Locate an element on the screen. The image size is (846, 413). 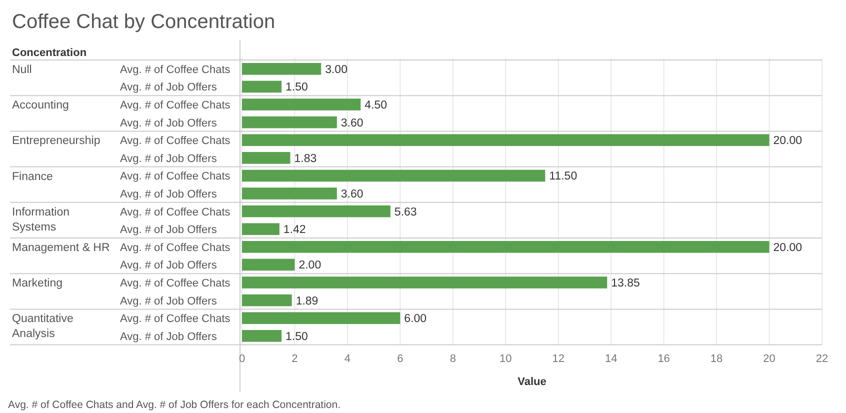
y-axis-title: Concentration is located at coordinates (49, 53).